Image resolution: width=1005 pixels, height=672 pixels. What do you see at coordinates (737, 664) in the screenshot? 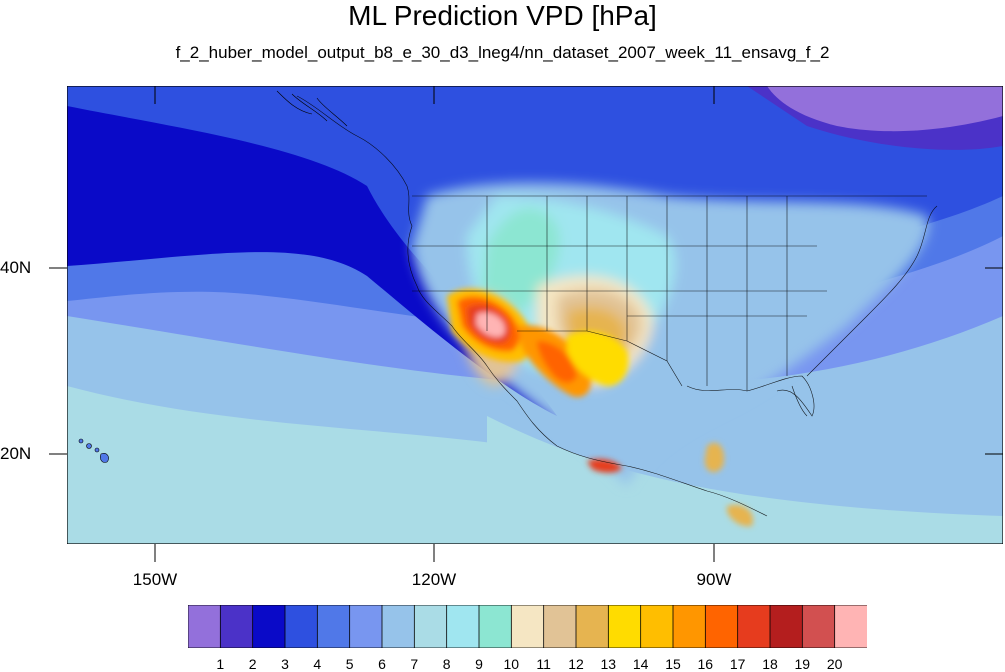
I see `colorbar-label: 17` at bounding box center [737, 664].